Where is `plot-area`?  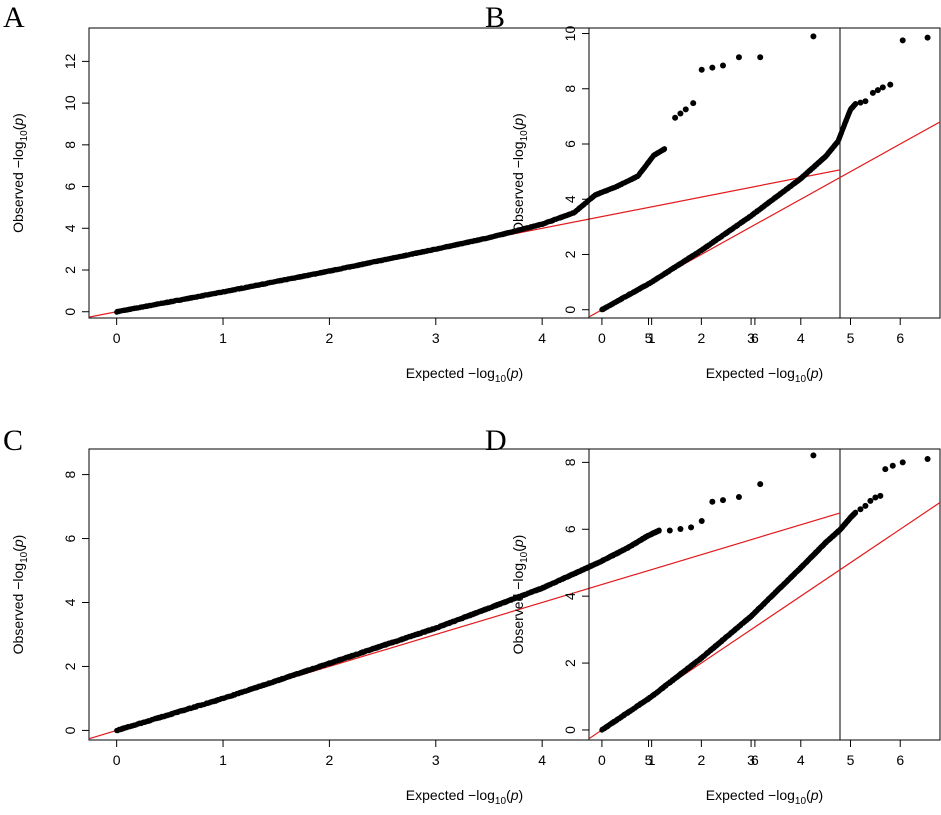 plot-area is located at coordinates (764, 176).